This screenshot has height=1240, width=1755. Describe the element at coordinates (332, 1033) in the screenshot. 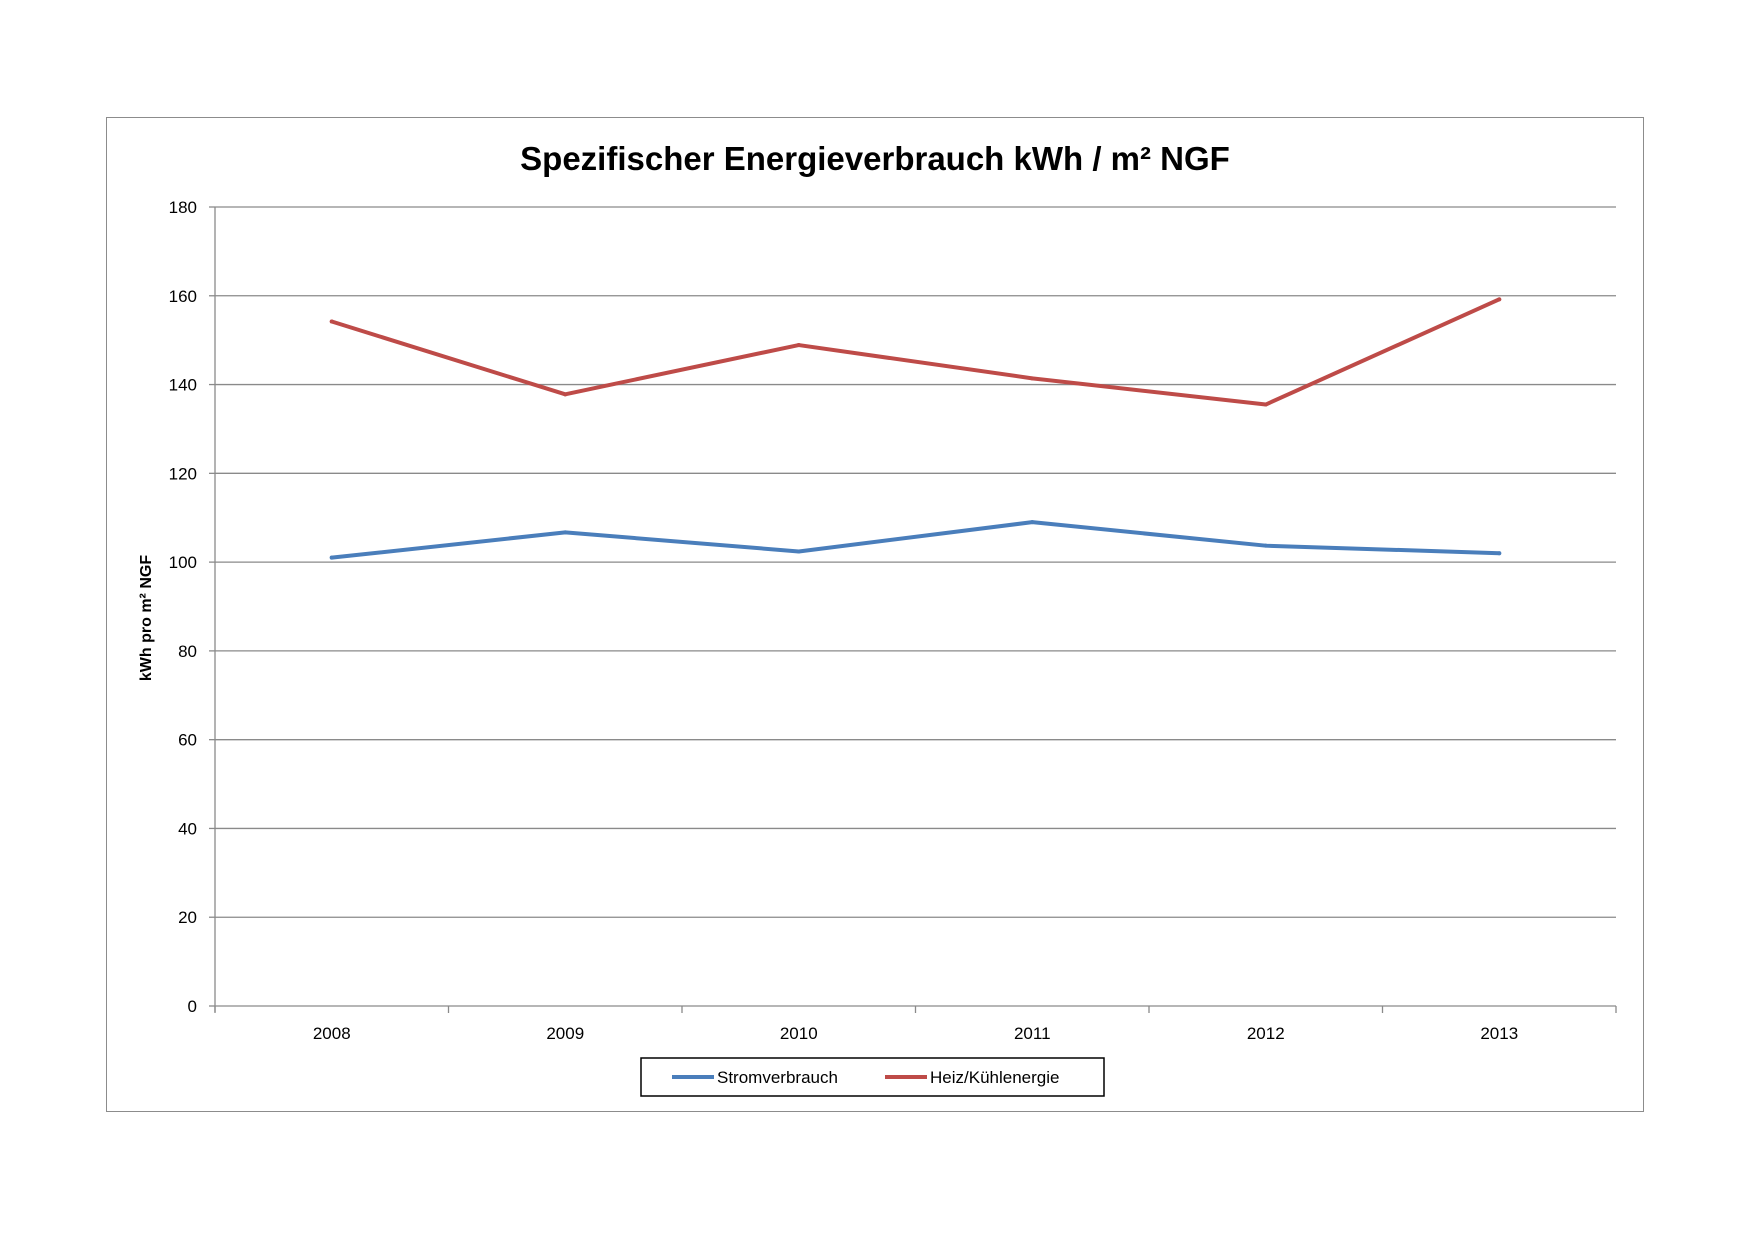

I see `x-tick-label-2008: 2008` at that location.